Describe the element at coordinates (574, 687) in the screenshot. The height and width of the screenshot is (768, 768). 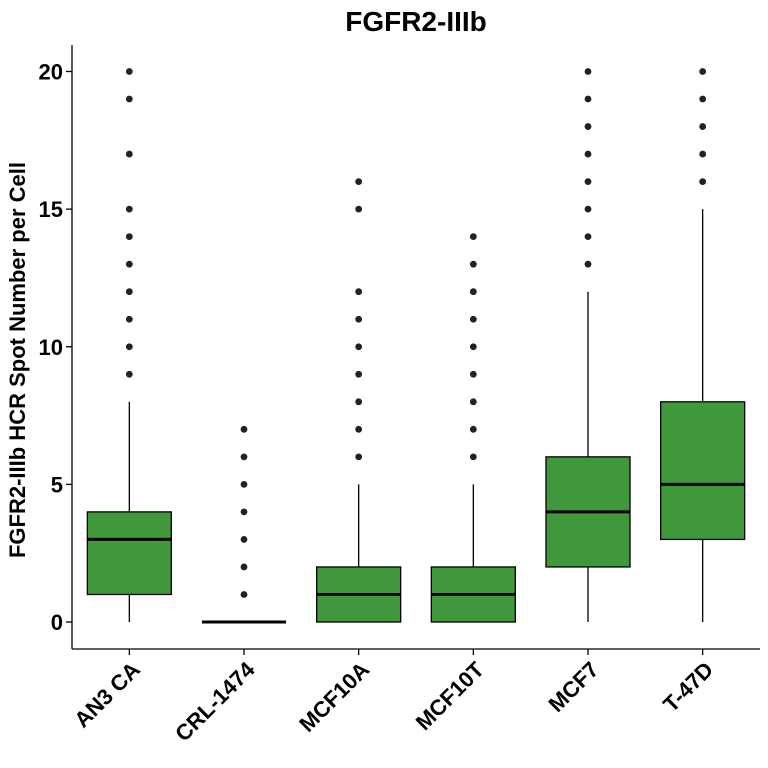
I see `x-tick-label: MCF7` at that location.